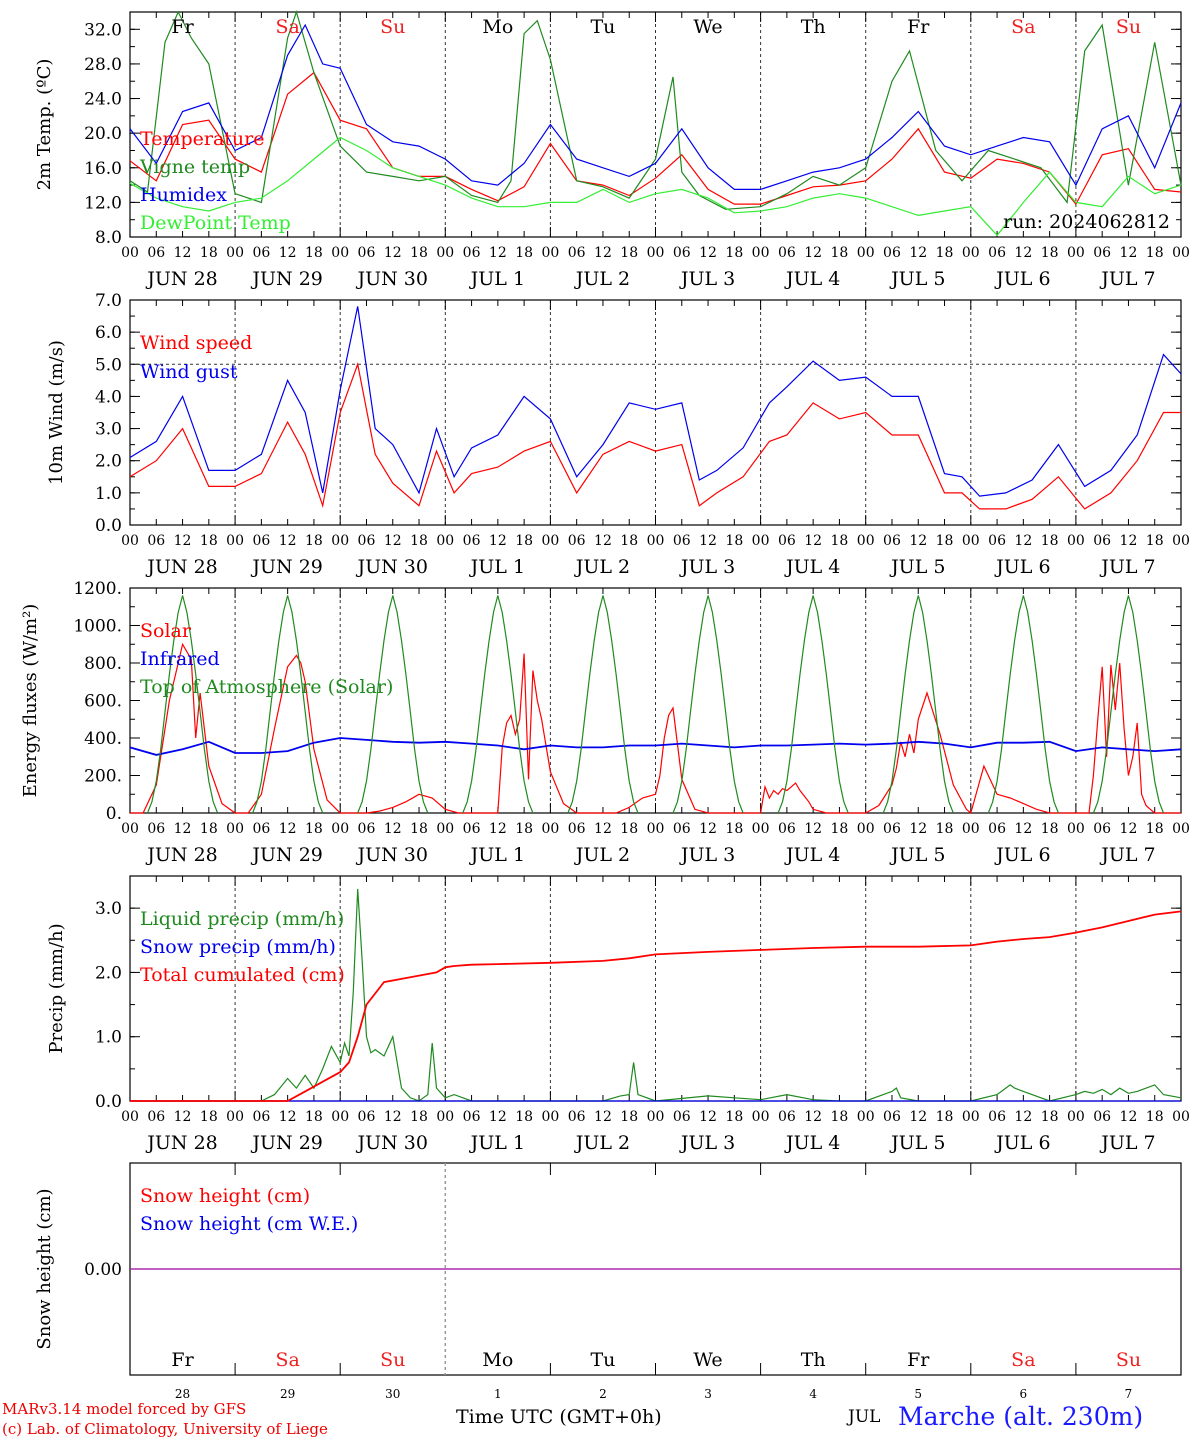 This screenshot has height=1440, width=1194. Describe the element at coordinates (56, 988) in the screenshot. I see `y-axis-label: Precip (mm/h)` at that location.